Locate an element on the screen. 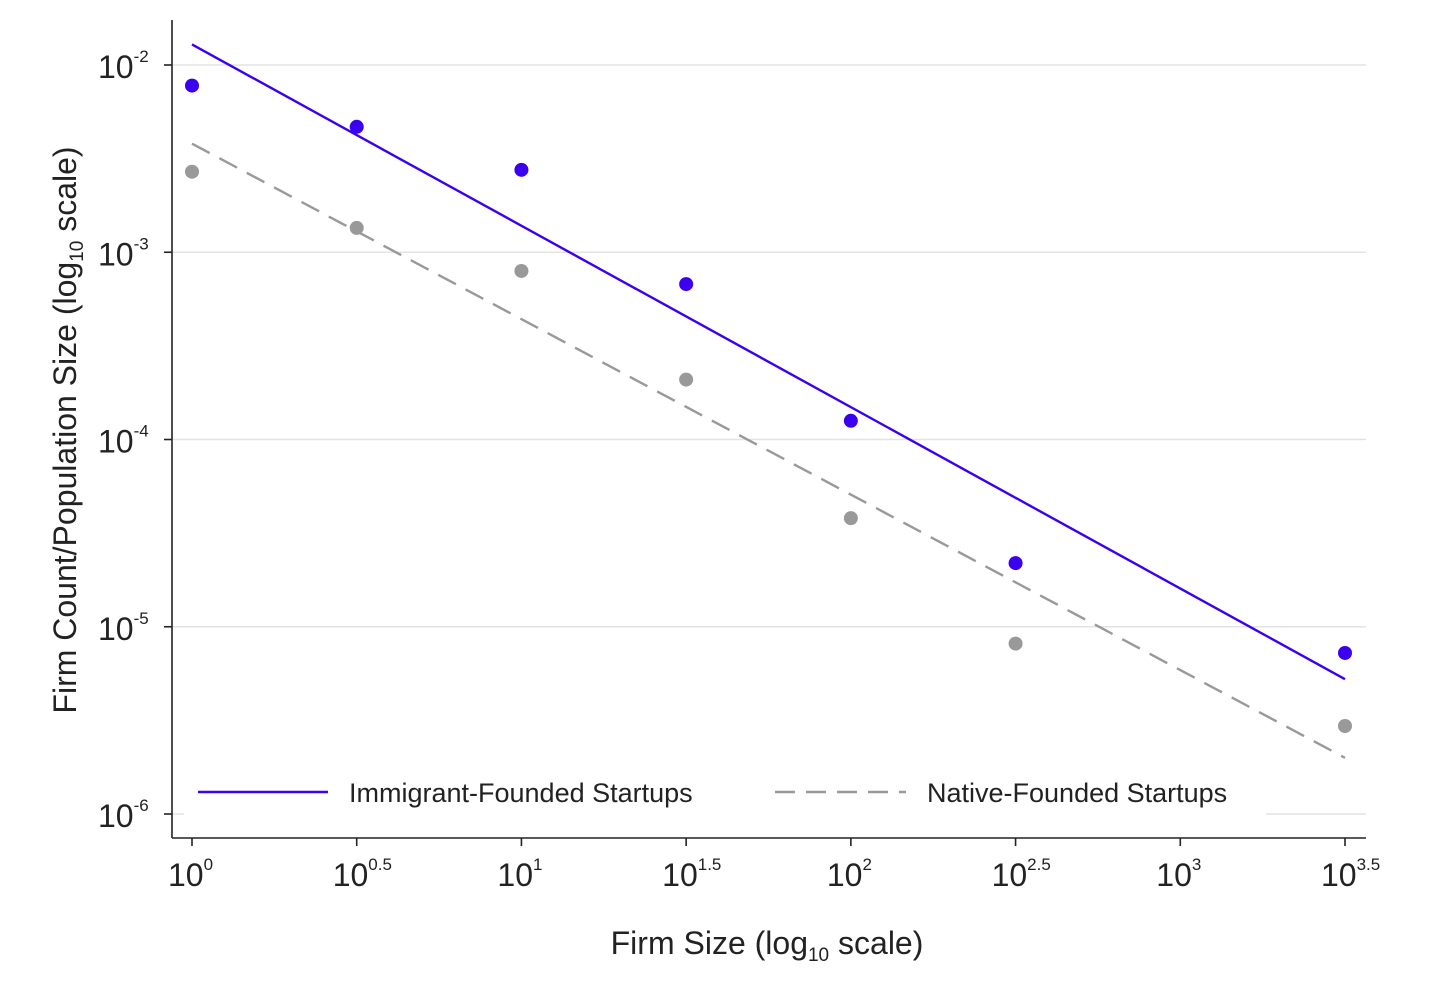 The width and height of the screenshot is (1440, 1005). x-tick-exponent: 1.5 is located at coordinates (710, 864).